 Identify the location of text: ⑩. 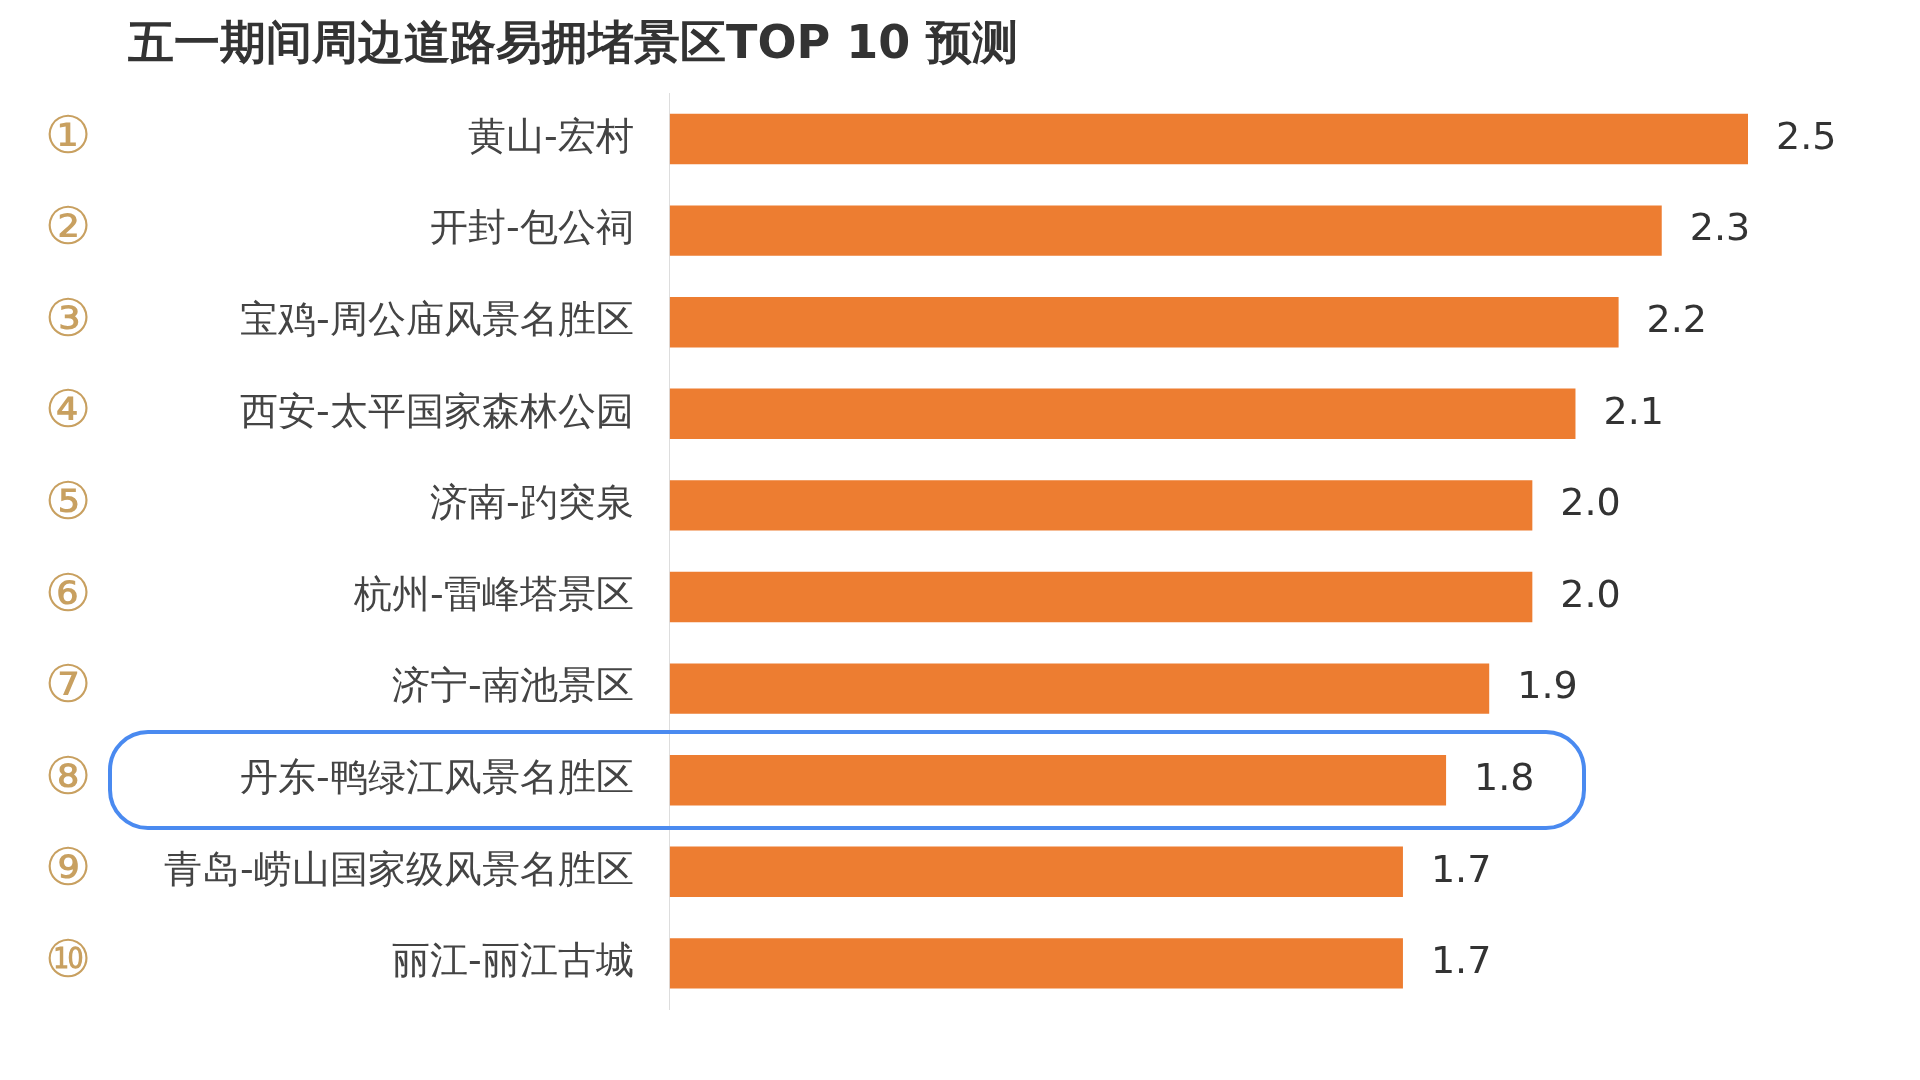
(68, 958).